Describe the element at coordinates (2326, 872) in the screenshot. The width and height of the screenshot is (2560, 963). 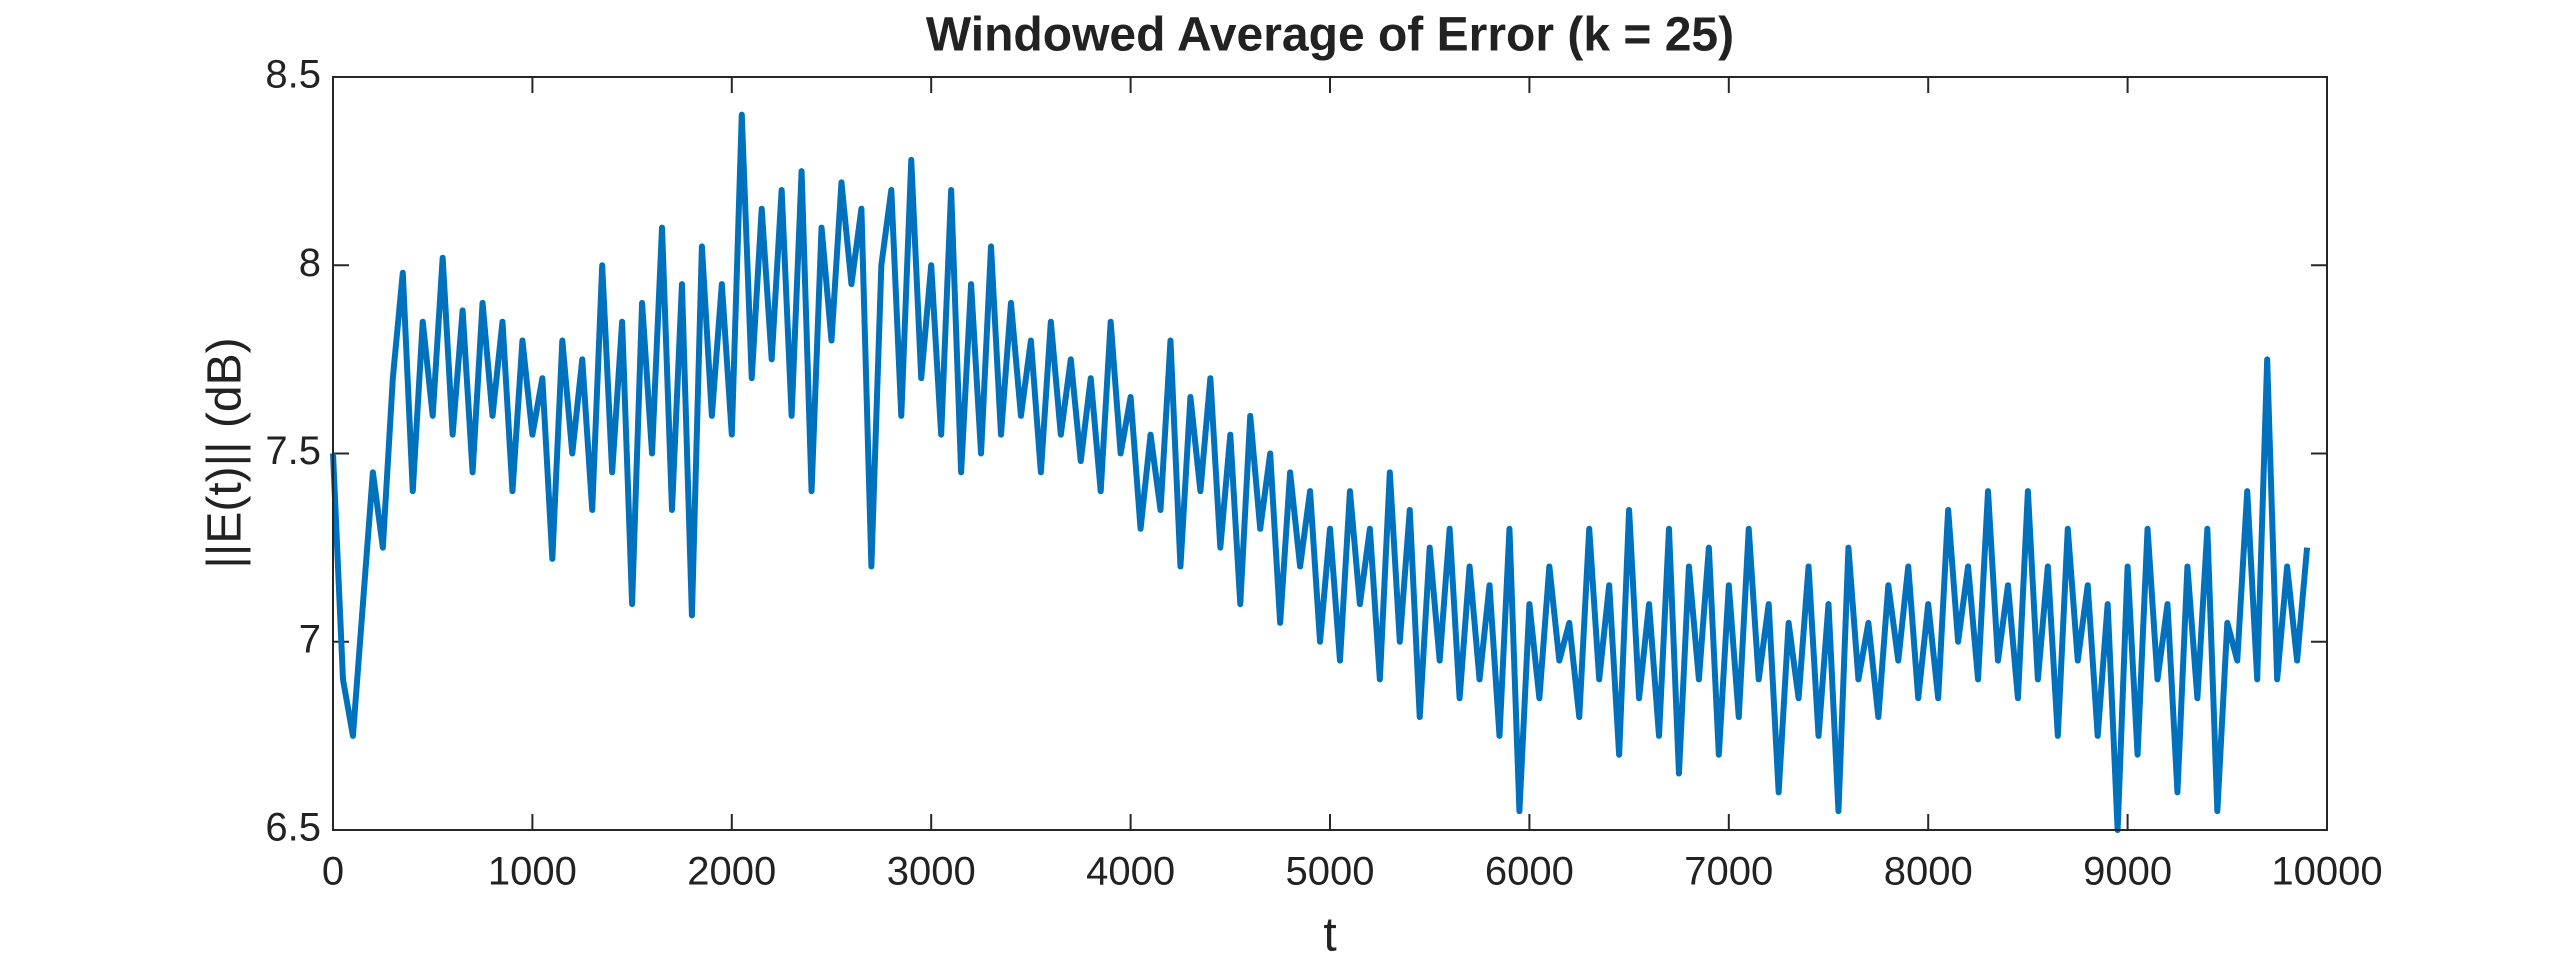
I see `x-tick-label: 10000` at that location.